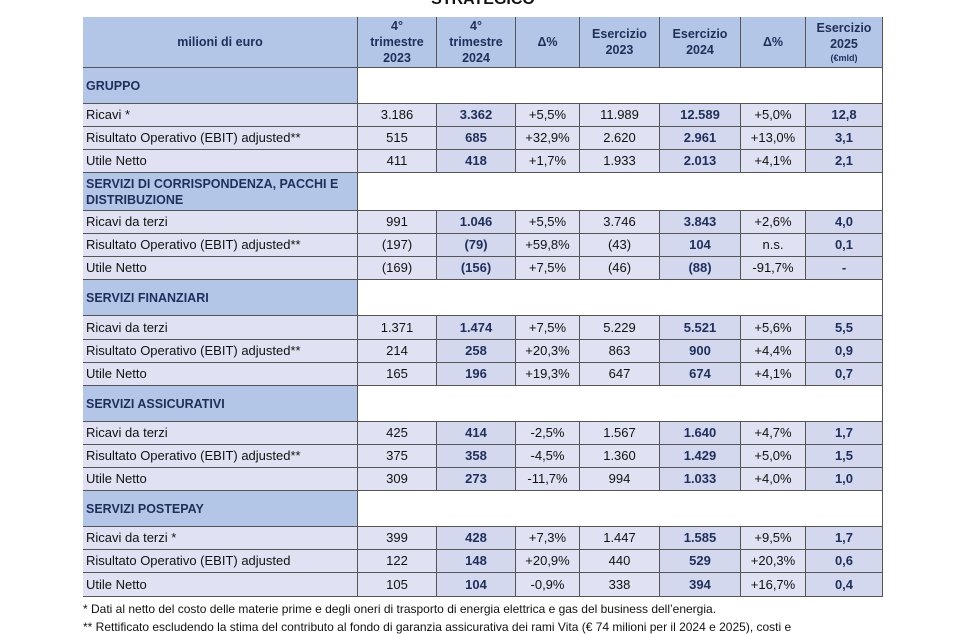  Describe the element at coordinates (700, 351) in the screenshot. I see `value-cell: 900` at that location.